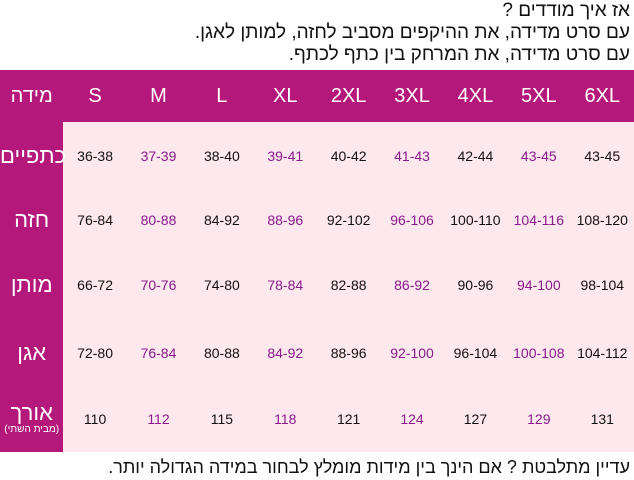  What do you see at coordinates (348, 96) in the screenshot?
I see `size-header: 2XL` at bounding box center [348, 96].